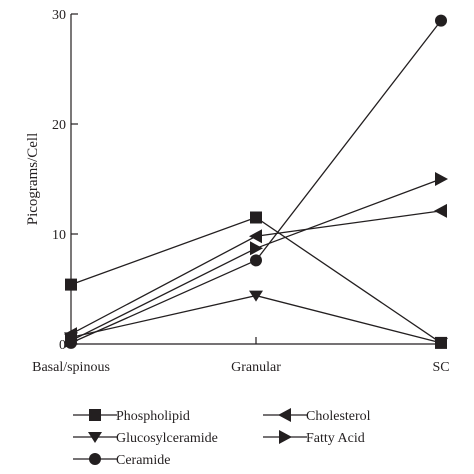 The height and width of the screenshot is (474, 474). What do you see at coordinates (256, 367) in the screenshot?
I see `x-tick-label: Granular` at bounding box center [256, 367].